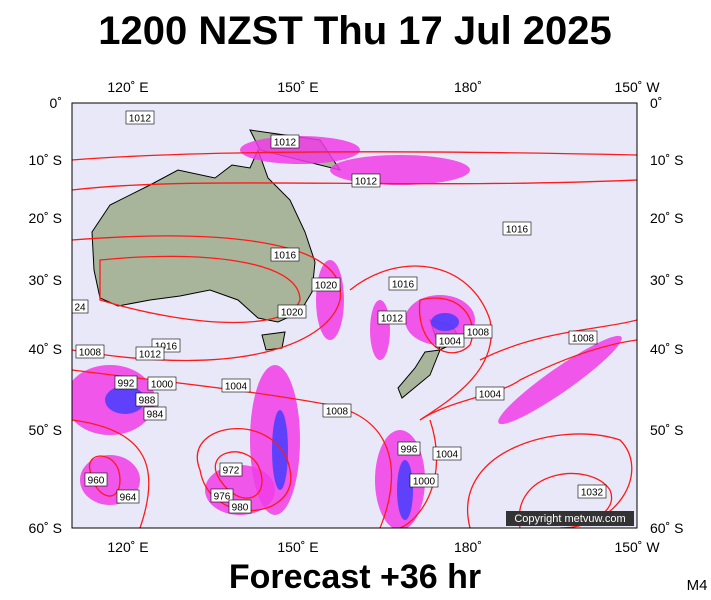  I want to click on copyright-box, so click(570, 518).